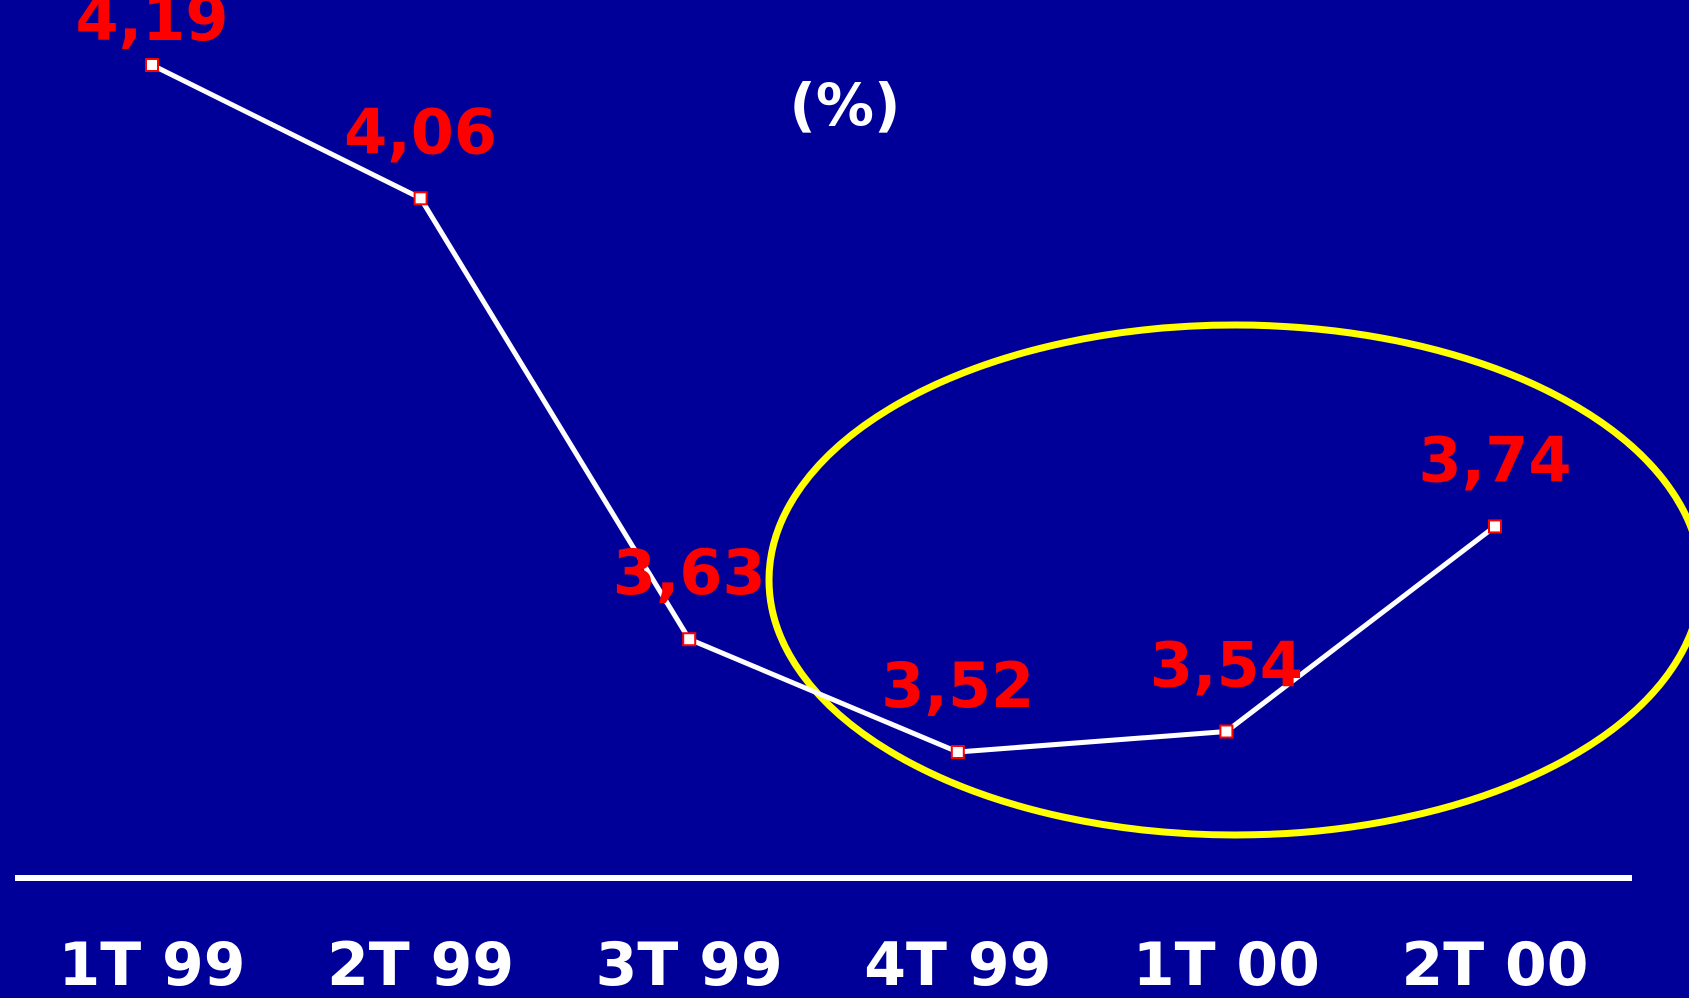  What do you see at coordinates (1495, 459) in the screenshot?
I see `data-label: 3,74` at bounding box center [1495, 459].